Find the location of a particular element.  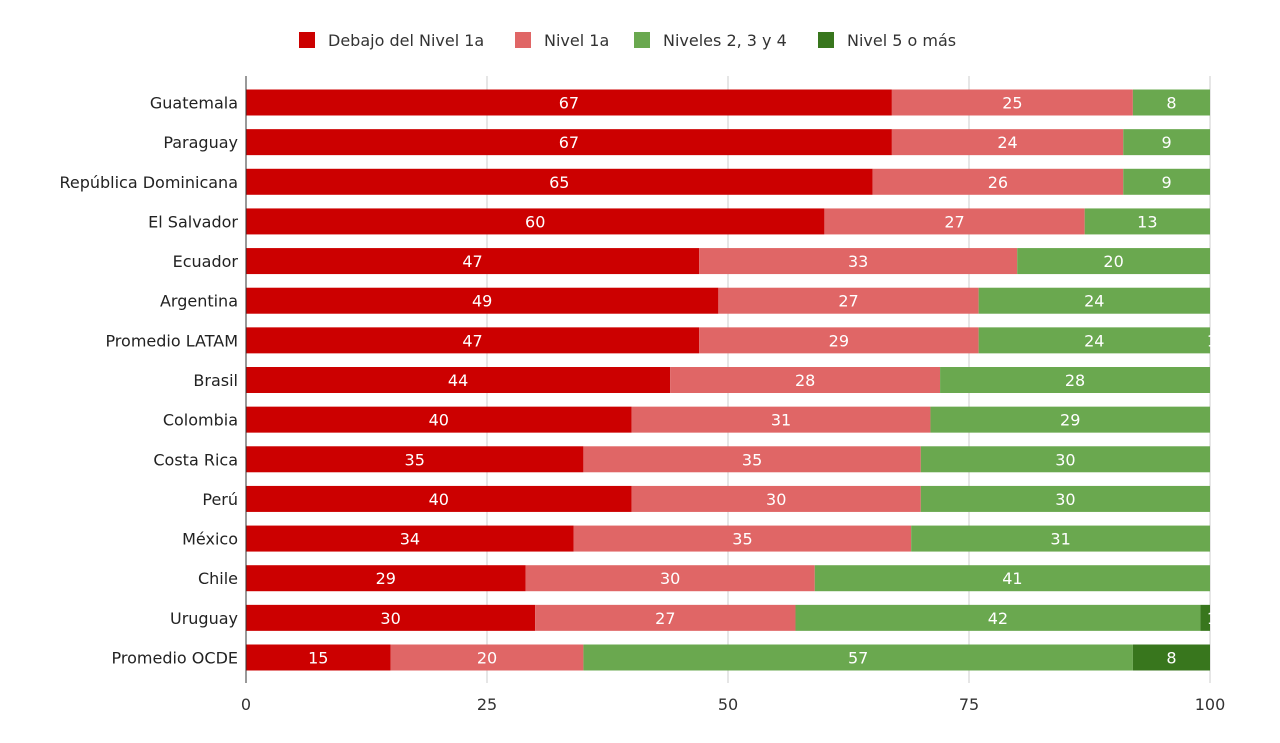

data-label: 33 is located at coordinates (858, 261).